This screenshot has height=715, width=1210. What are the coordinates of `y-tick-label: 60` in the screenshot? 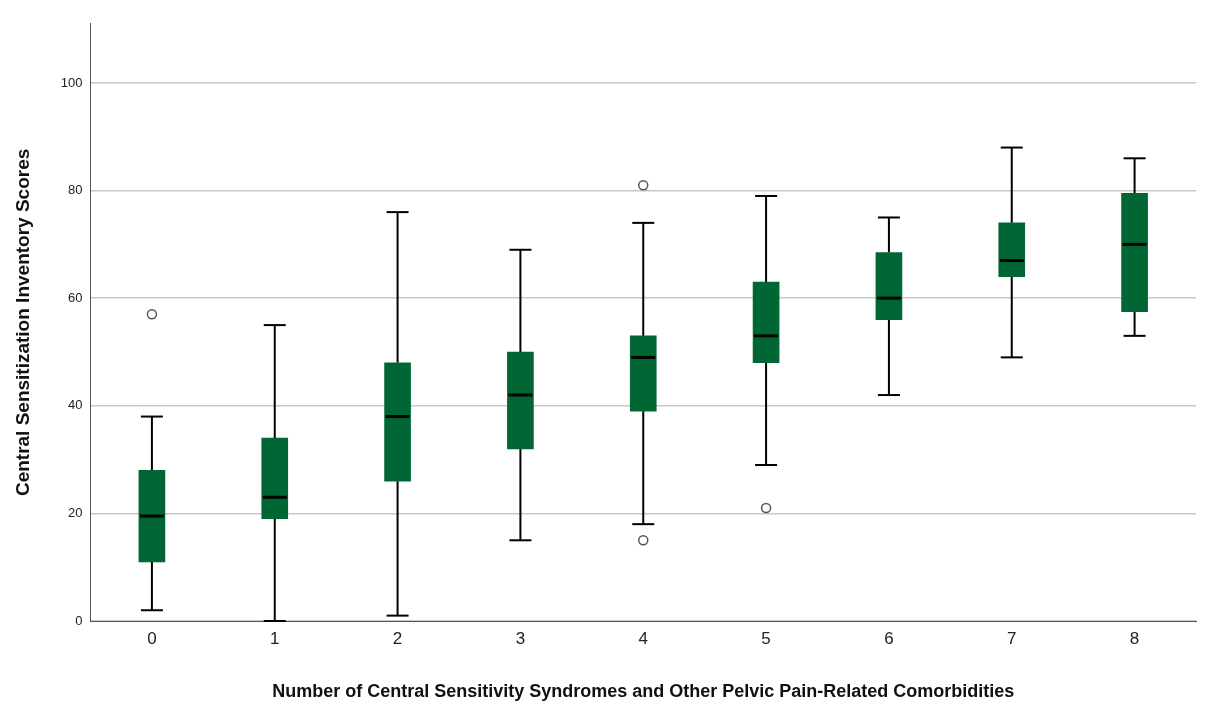 It's located at (75, 297).